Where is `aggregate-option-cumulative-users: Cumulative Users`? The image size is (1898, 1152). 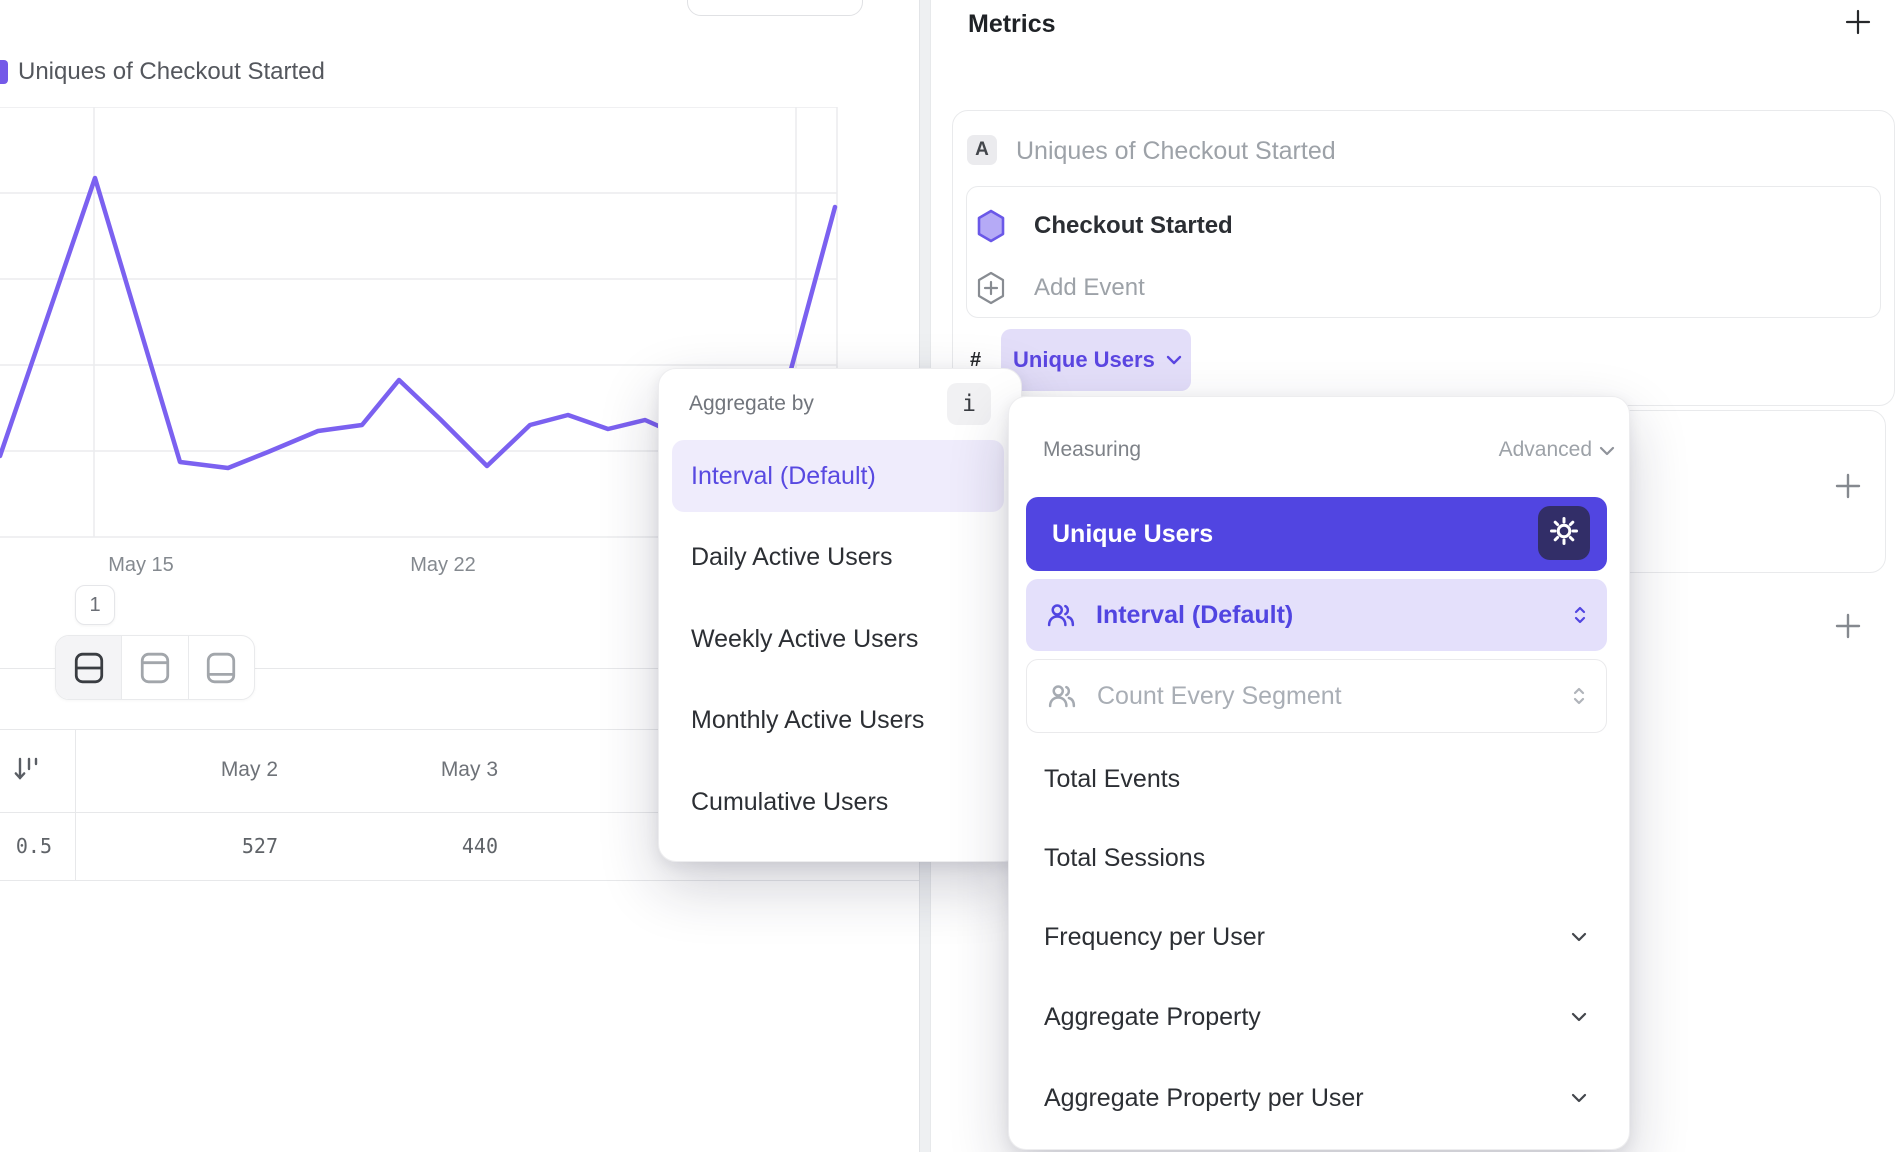 aggregate-option-cumulative-users: Cumulative Users is located at coordinates (790, 801).